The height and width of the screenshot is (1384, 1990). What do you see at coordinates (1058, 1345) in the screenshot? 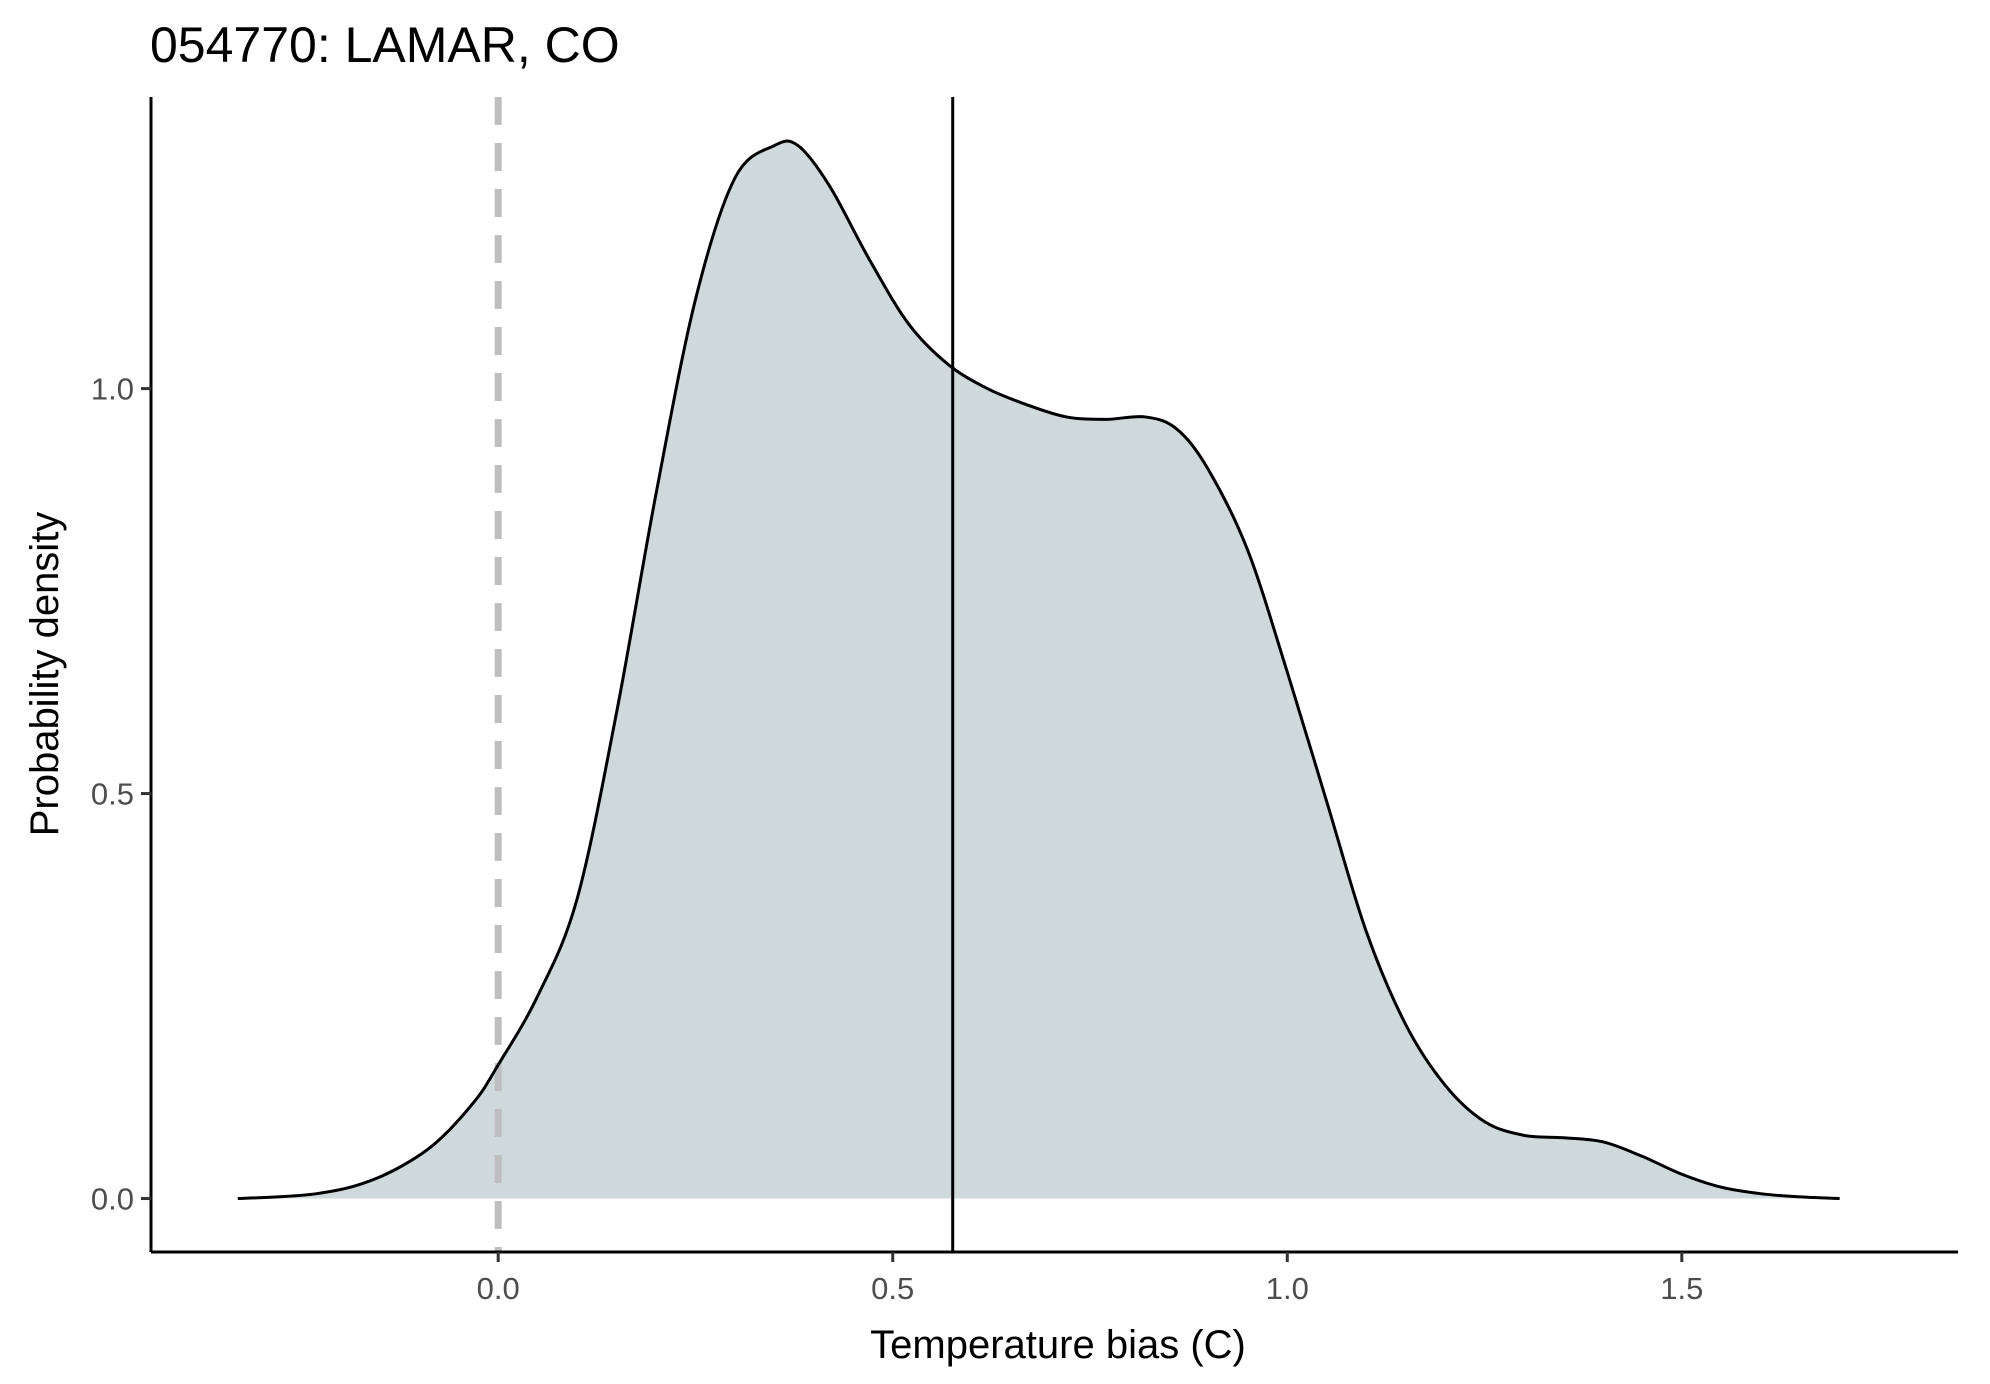
I see `x-axis-title: Temperature bias (C)` at bounding box center [1058, 1345].